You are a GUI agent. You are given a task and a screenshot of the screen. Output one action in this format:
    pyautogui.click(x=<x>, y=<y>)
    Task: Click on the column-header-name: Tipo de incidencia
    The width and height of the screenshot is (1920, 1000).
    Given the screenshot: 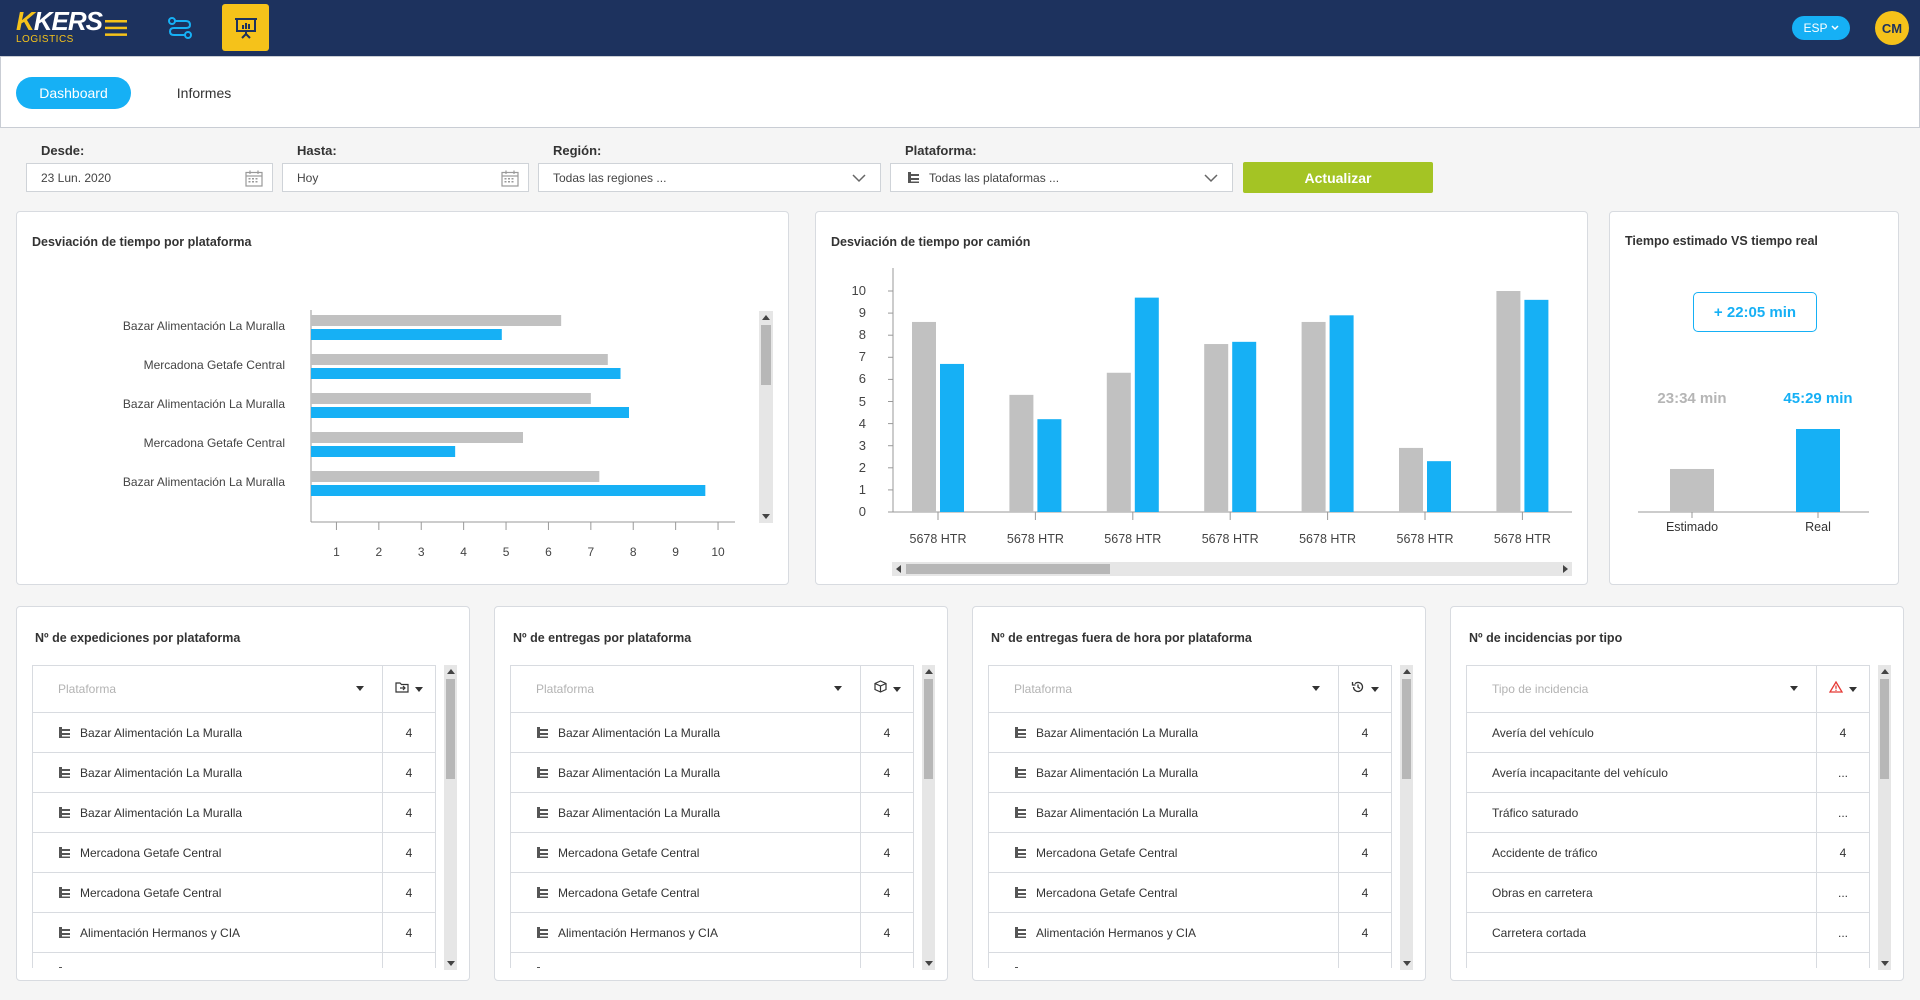 What is the action you would take?
    pyautogui.click(x=1642, y=689)
    